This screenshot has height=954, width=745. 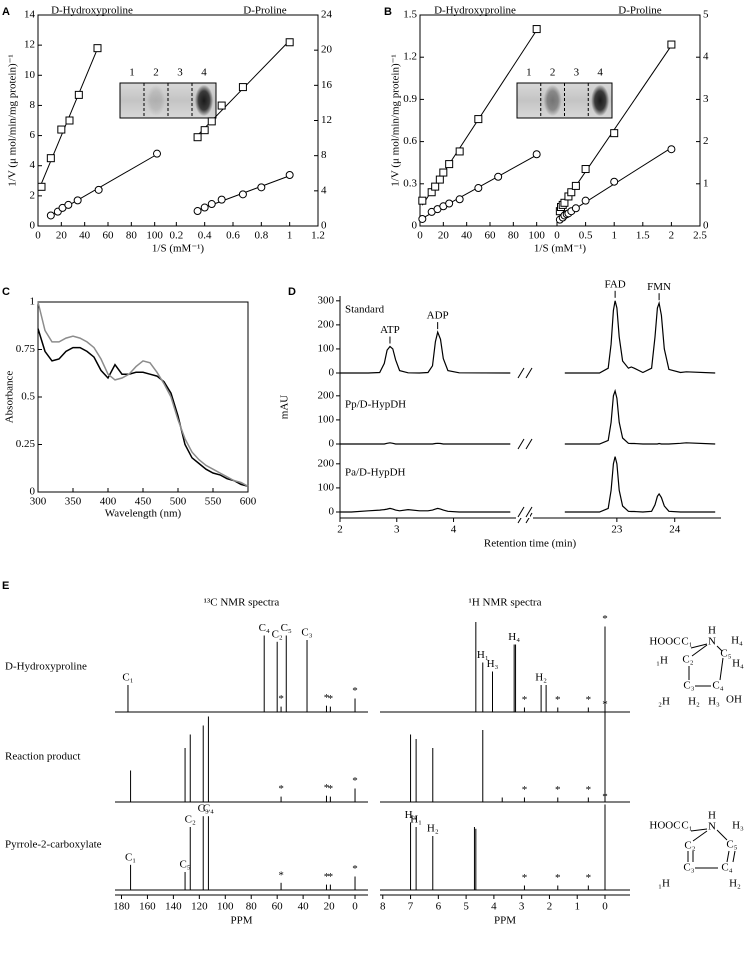 I want to click on lane-label: 3, so click(x=577, y=73).